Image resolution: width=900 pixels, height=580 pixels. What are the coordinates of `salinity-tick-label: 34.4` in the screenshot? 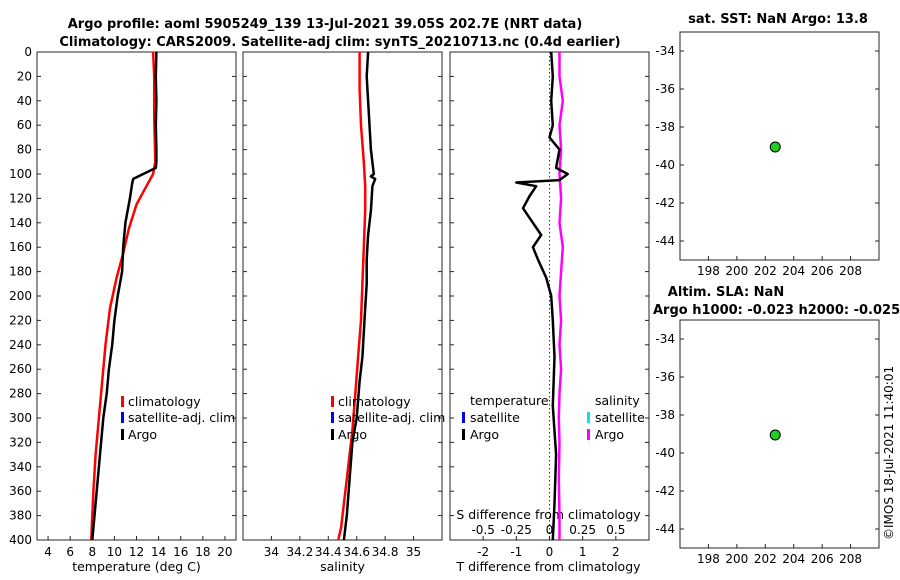 It's located at (328, 552).